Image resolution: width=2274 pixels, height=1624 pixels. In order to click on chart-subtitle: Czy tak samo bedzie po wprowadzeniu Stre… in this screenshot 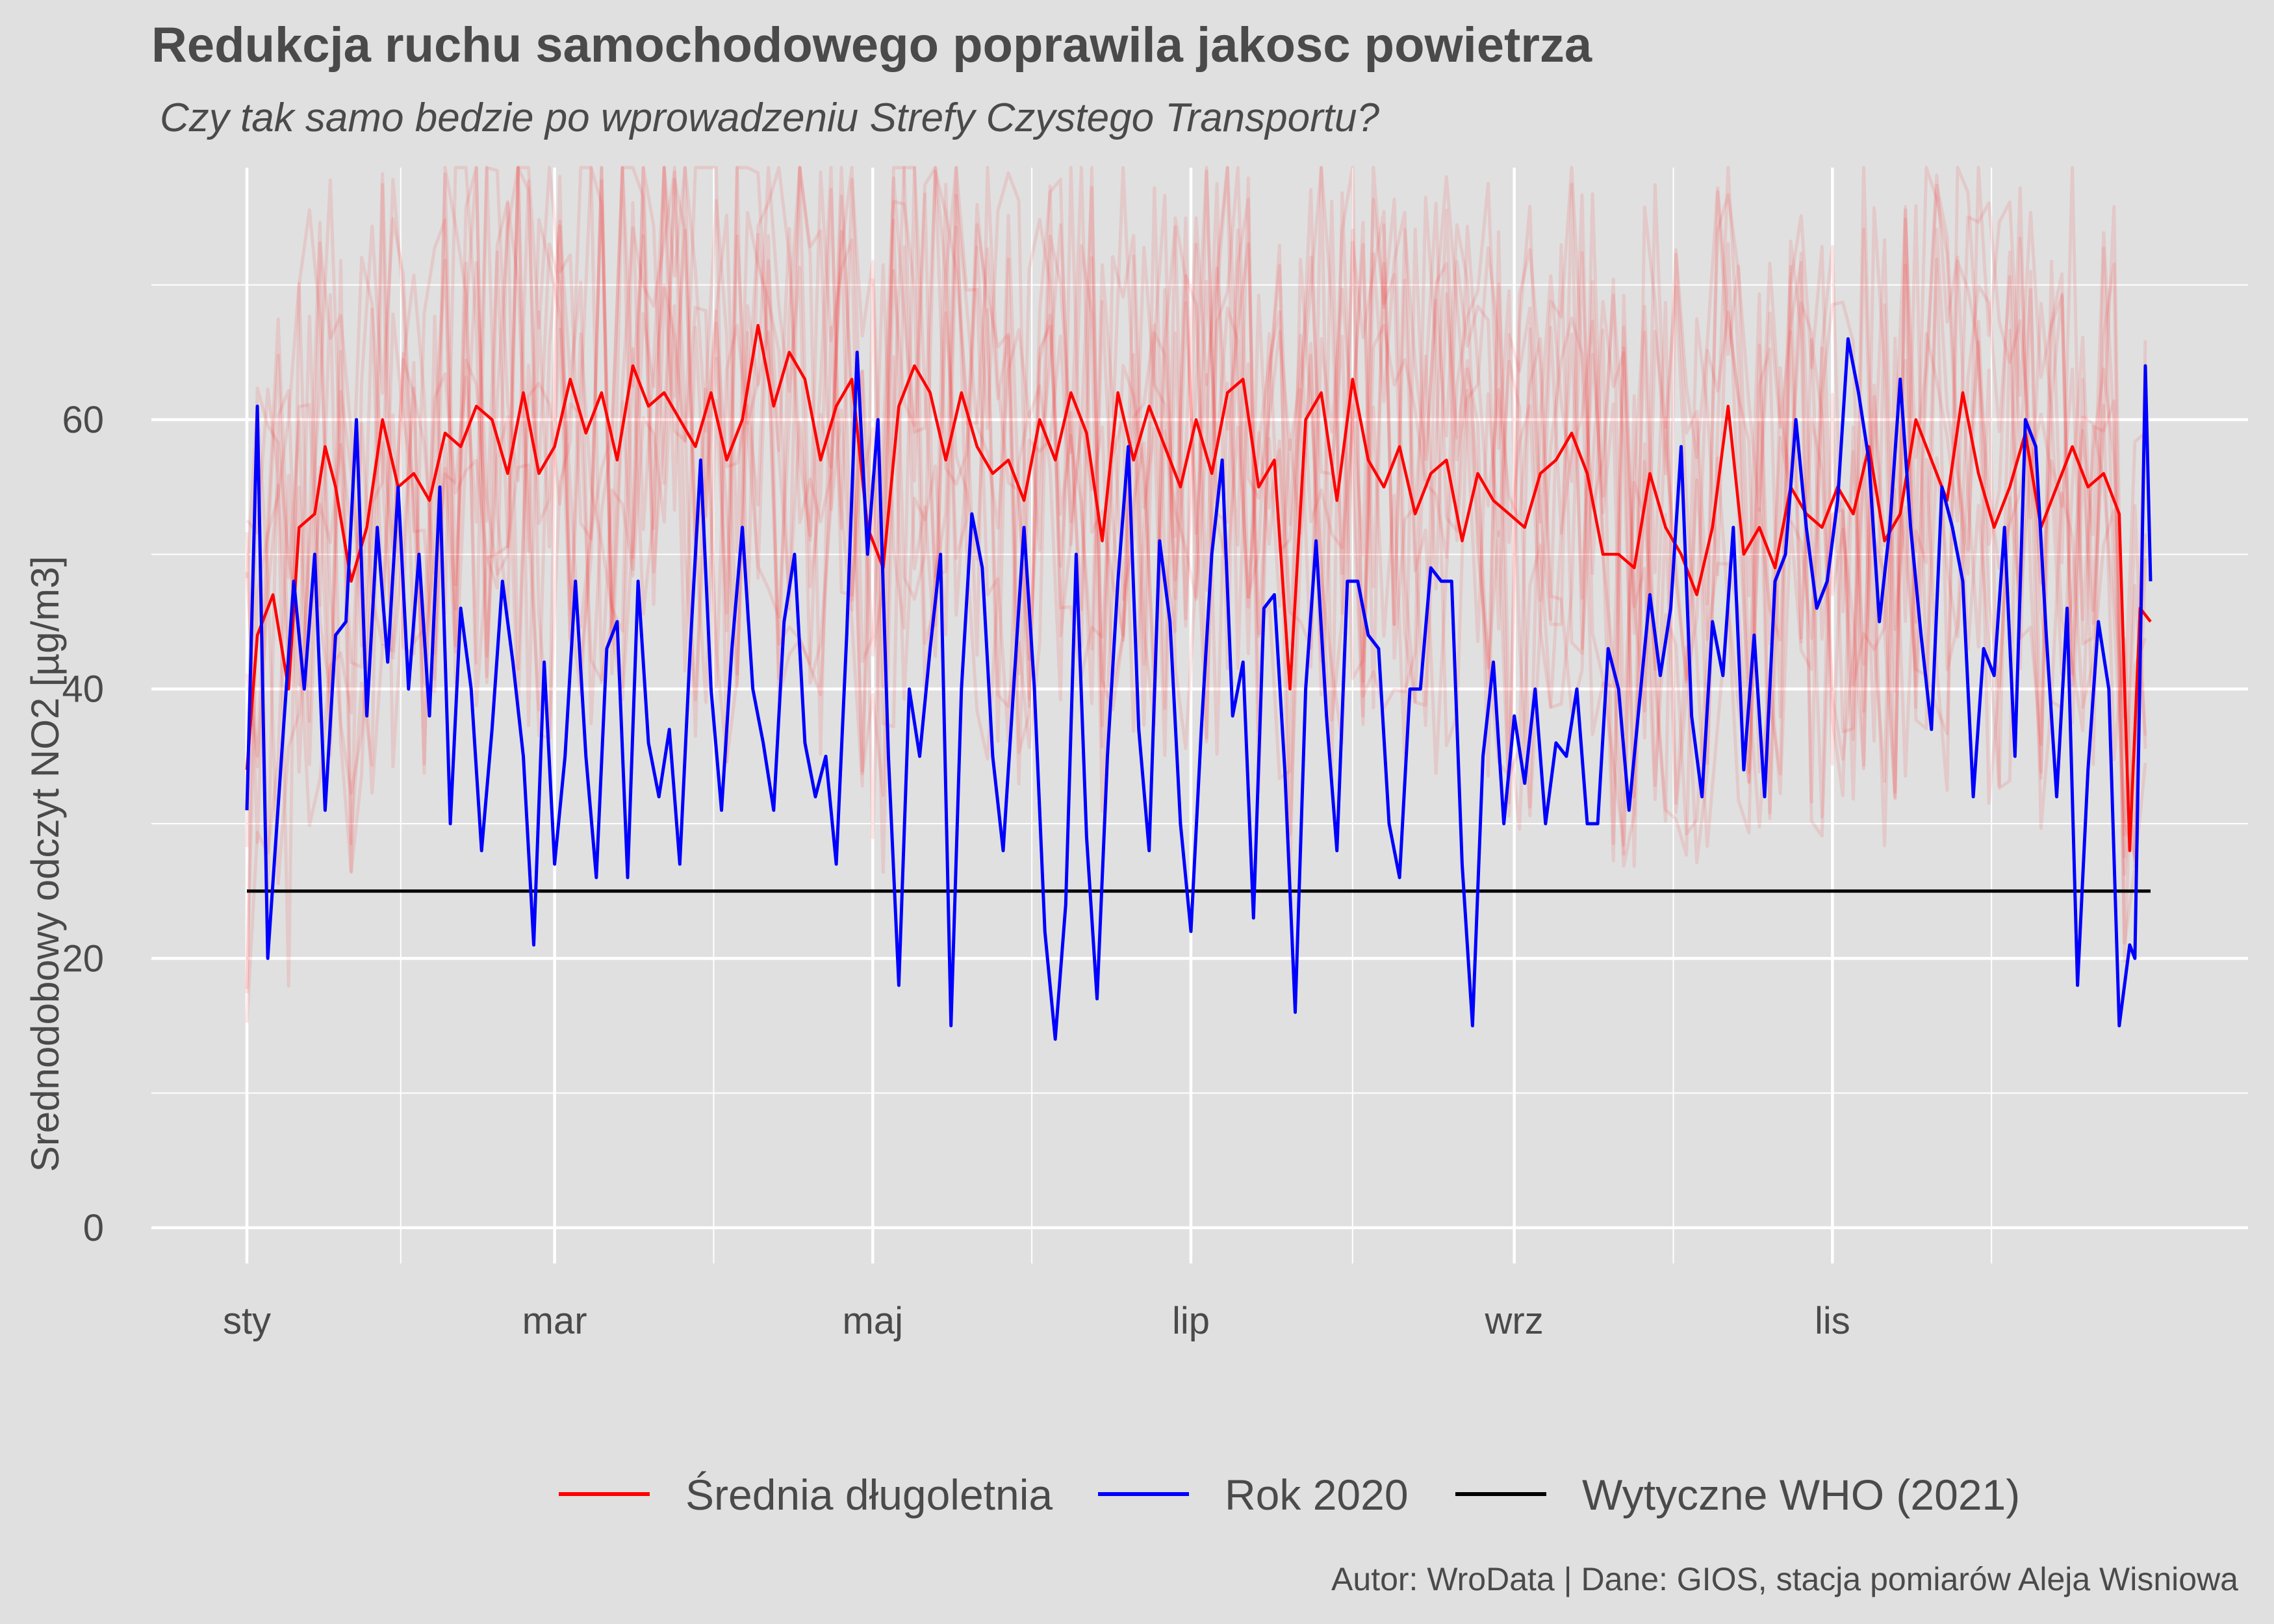, I will do `click(769, 117)`.